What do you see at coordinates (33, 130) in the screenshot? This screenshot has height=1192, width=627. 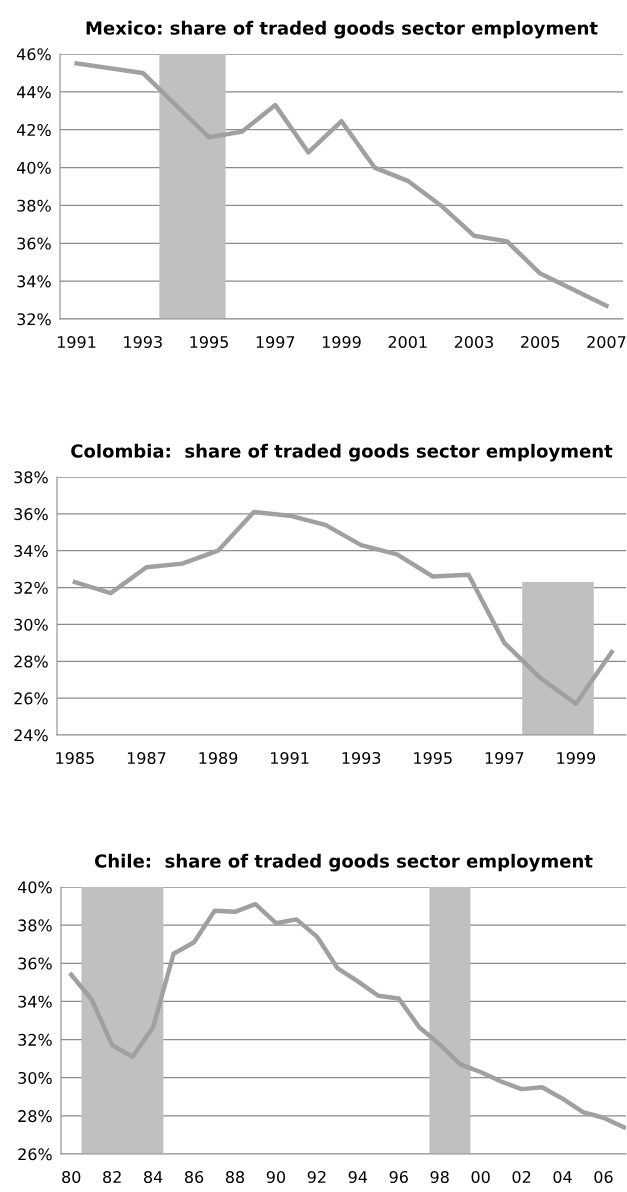 I see `y-tick-label: 42%` at bounding box center [33, 130].